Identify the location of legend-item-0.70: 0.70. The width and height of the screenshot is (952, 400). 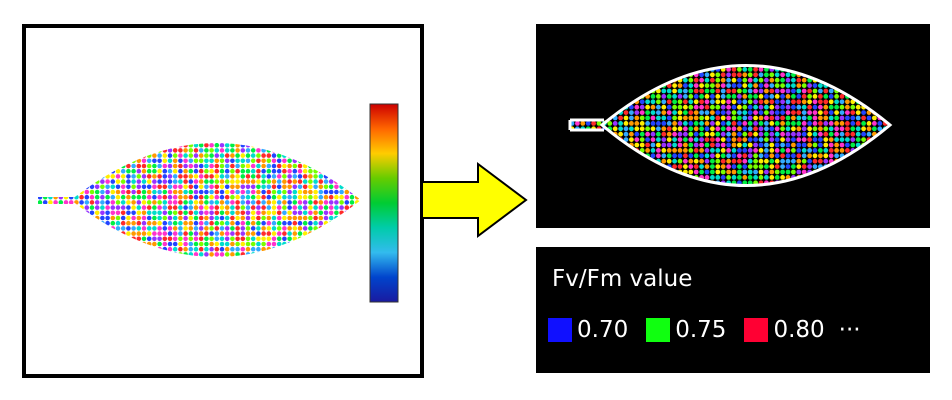
(588, 330).